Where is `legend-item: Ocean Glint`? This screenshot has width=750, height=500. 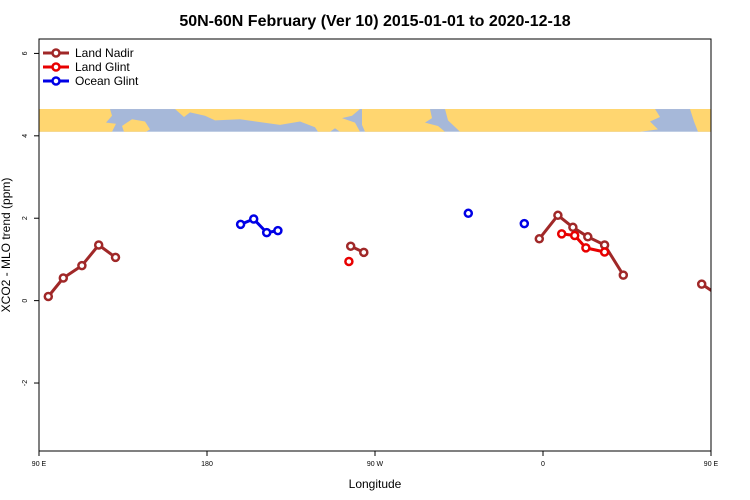 legend-item: Ocean Glint is located at coordinates (91, 81).